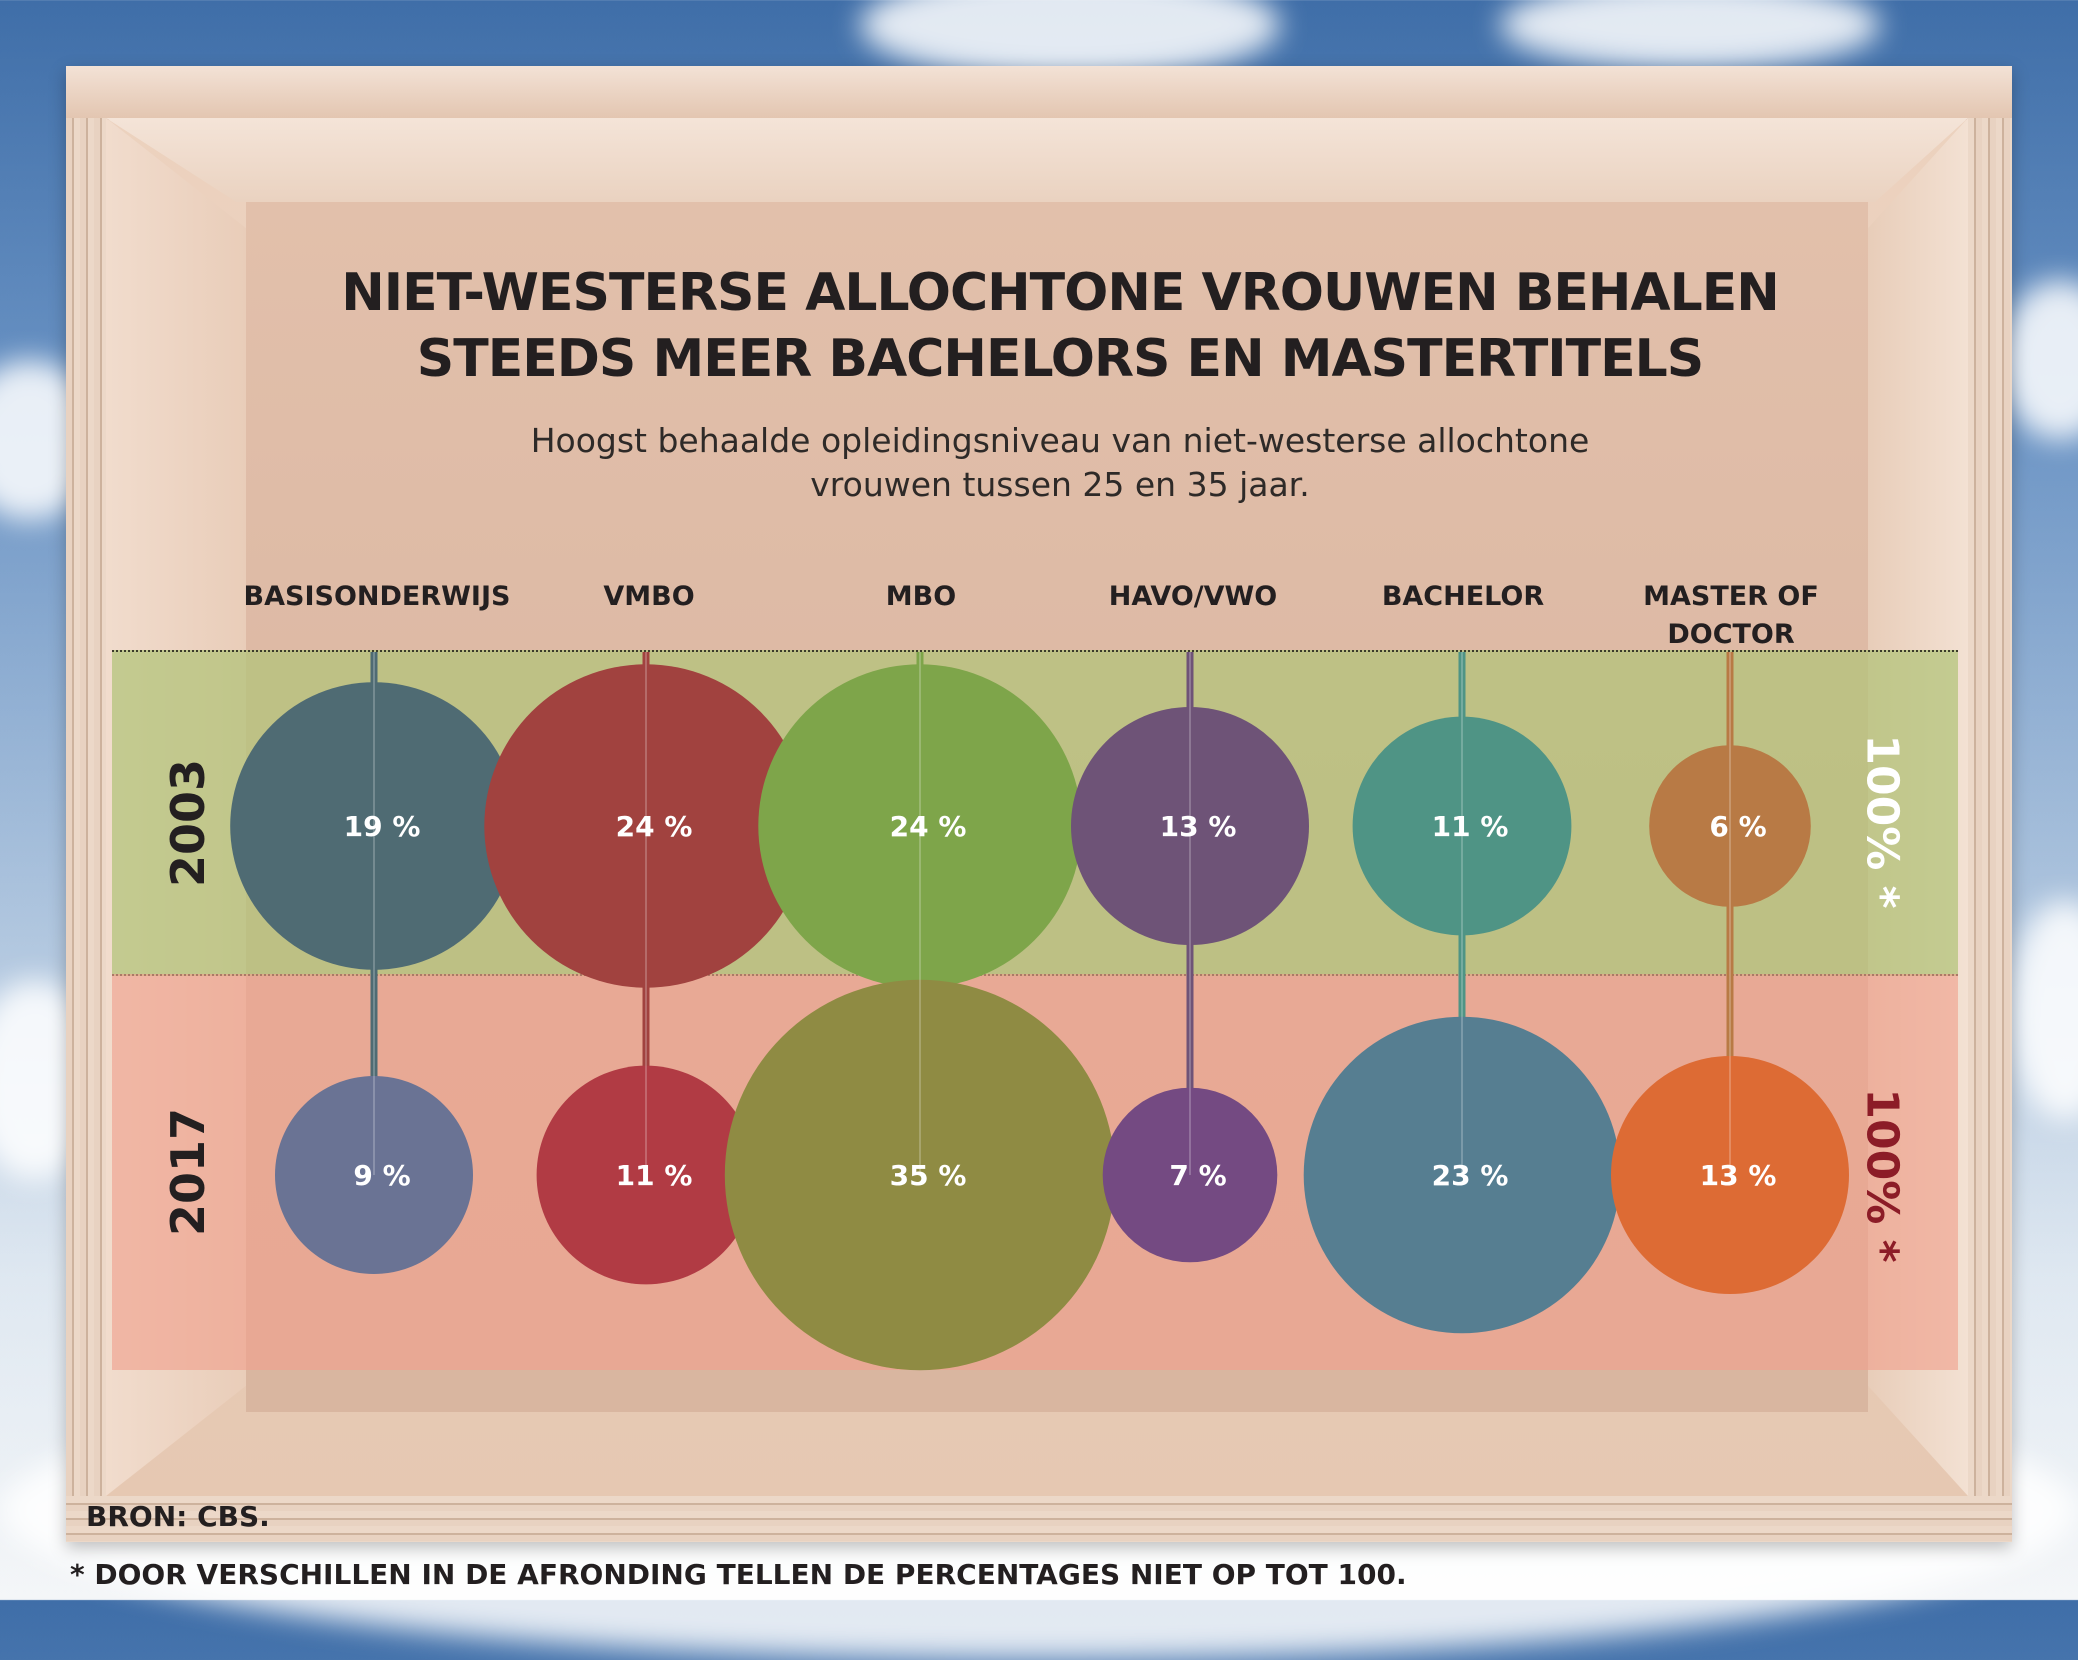  I want to click on category-label-line: BACHELOR, so click(1463, 596).